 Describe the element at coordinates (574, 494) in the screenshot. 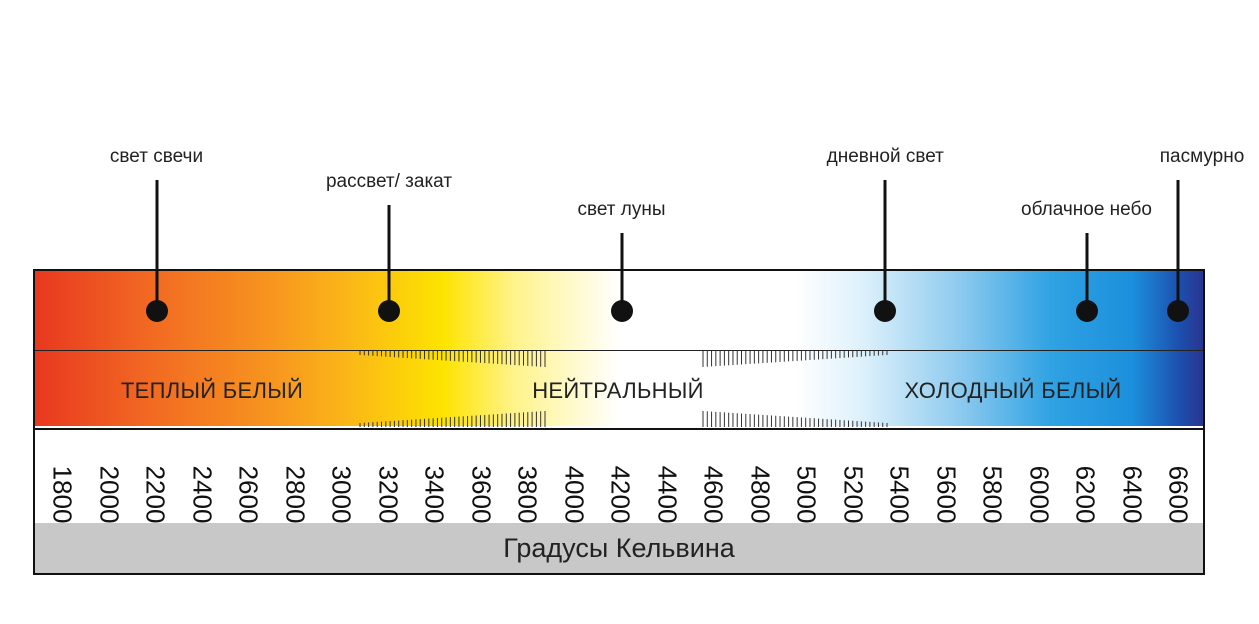

I see `kelvin-tick-label: 4000` at that location.